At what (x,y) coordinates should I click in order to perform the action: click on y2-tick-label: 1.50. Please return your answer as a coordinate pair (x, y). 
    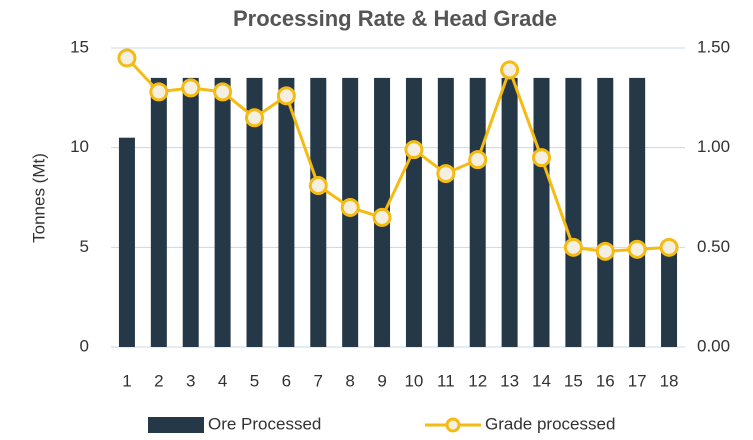
    Looking at the image, I should click on (713, 46).